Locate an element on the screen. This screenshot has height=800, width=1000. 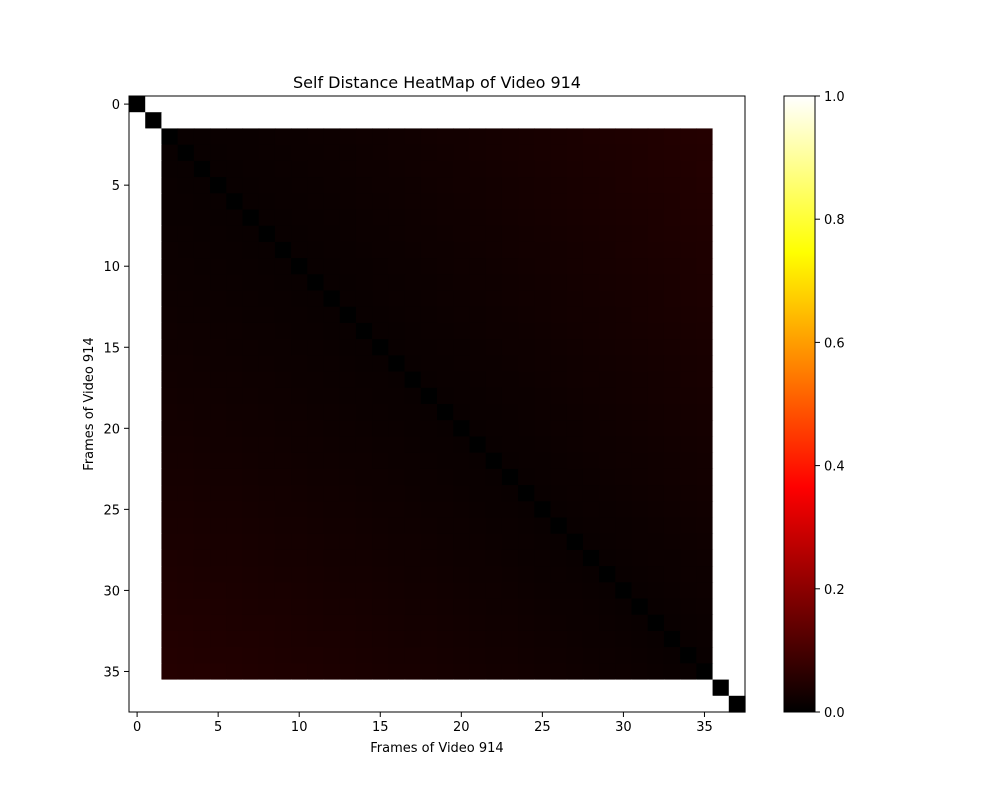
y-tick-label: 35 is located at coordinates (111, 672).